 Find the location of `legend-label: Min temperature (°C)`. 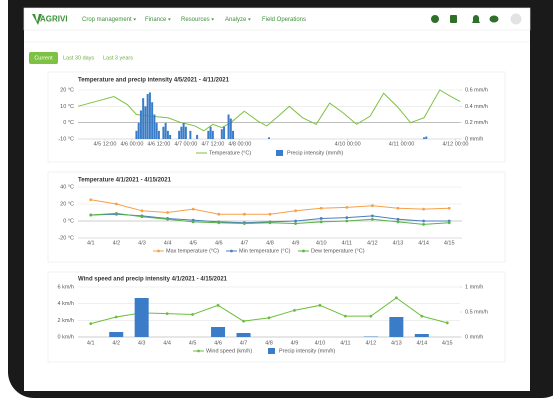

legend-label: Min temperature (°C) is located at coordinates (265, 251).